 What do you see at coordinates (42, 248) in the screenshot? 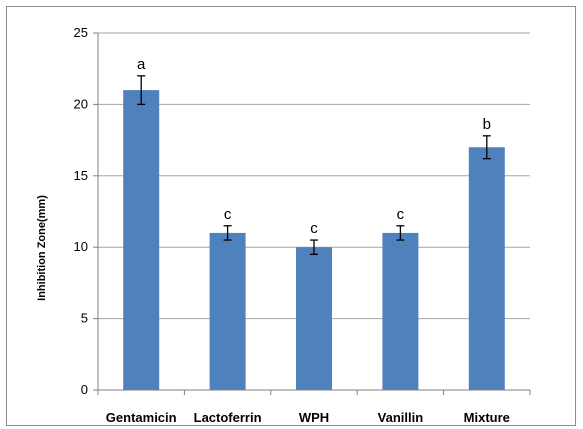
I see `y-axis-title: Inhibition Zone(mm)` at bounding box center [42, 248].